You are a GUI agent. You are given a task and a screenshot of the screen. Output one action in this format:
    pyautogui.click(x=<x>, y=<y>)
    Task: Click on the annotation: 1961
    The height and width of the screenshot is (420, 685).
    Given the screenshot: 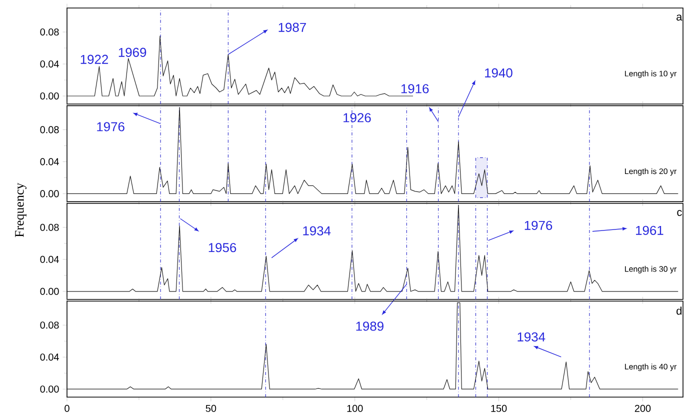 What is the action you would take?
    pyautogui.click(x=650, y=230)
    